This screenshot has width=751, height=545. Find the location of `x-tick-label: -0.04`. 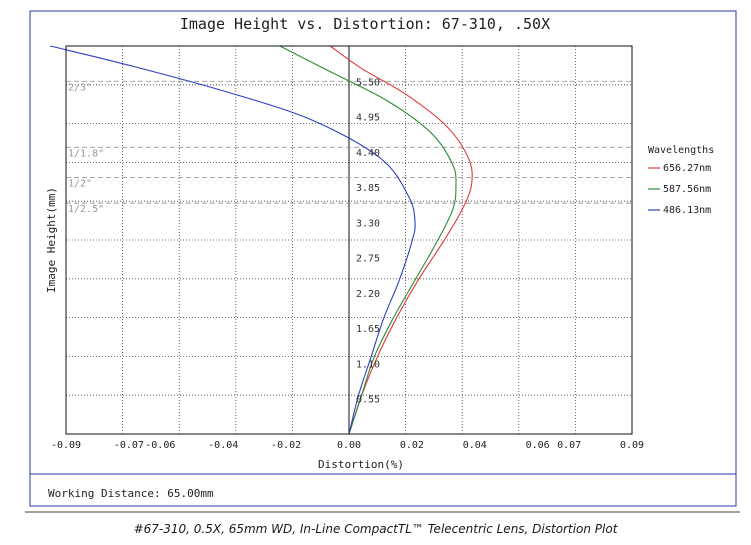

x-tick-label: -0.04 is located at coordinates (223, 445).